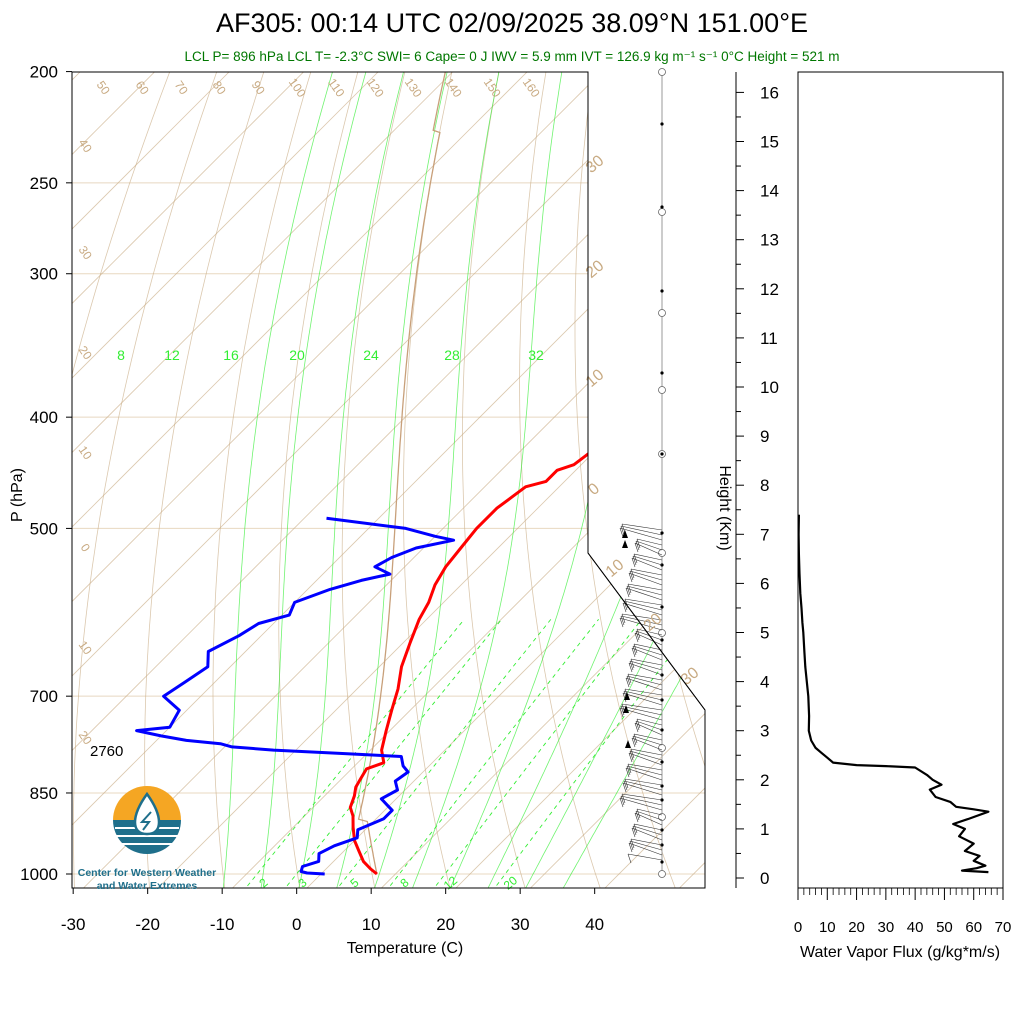 This screenshot has width=1024, height=1024. What do you see at coordinates (44, 183) in the screenshot?
I see `pressure-tick-label: 250` at bounding box center [44, 183].